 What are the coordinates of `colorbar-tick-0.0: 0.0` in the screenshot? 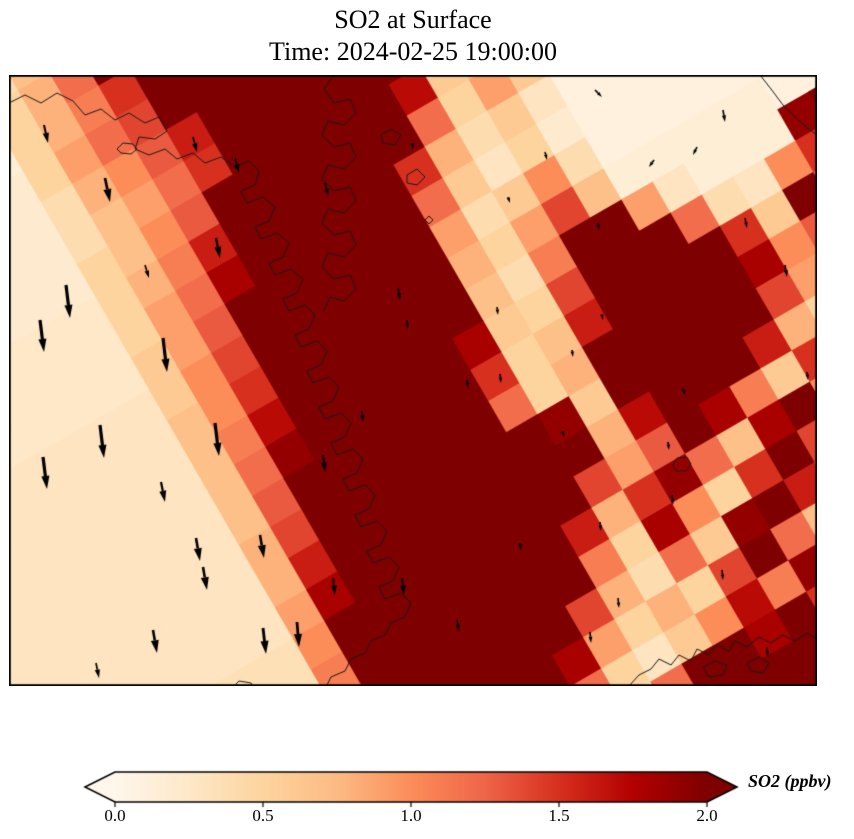 It's located at (115, 815).